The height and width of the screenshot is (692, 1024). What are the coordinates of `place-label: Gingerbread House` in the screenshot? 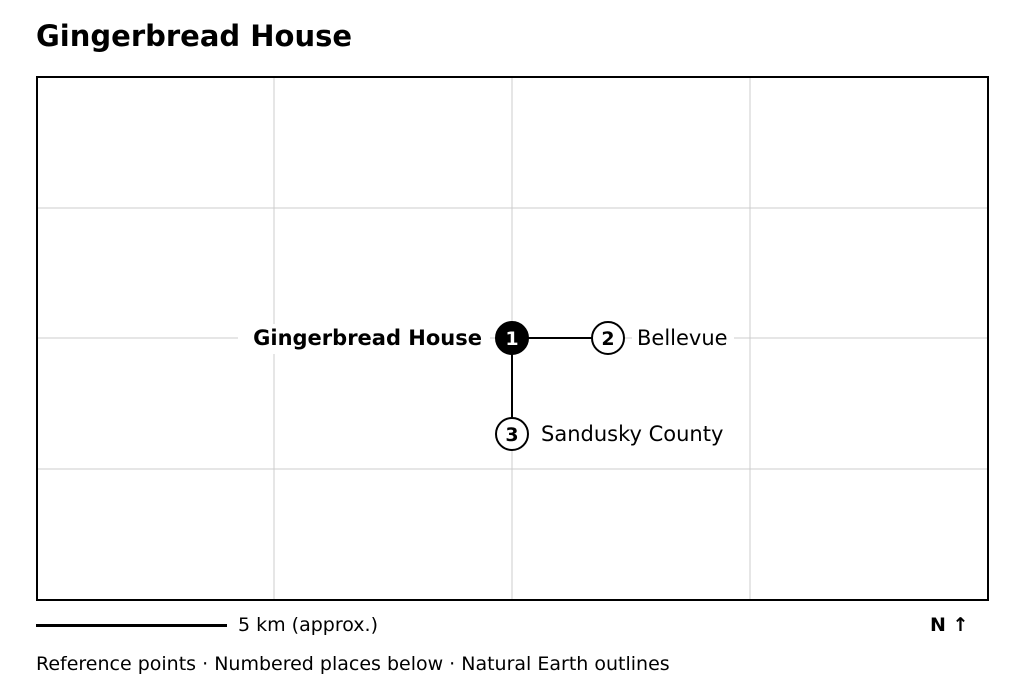 It's located at (367, 338).